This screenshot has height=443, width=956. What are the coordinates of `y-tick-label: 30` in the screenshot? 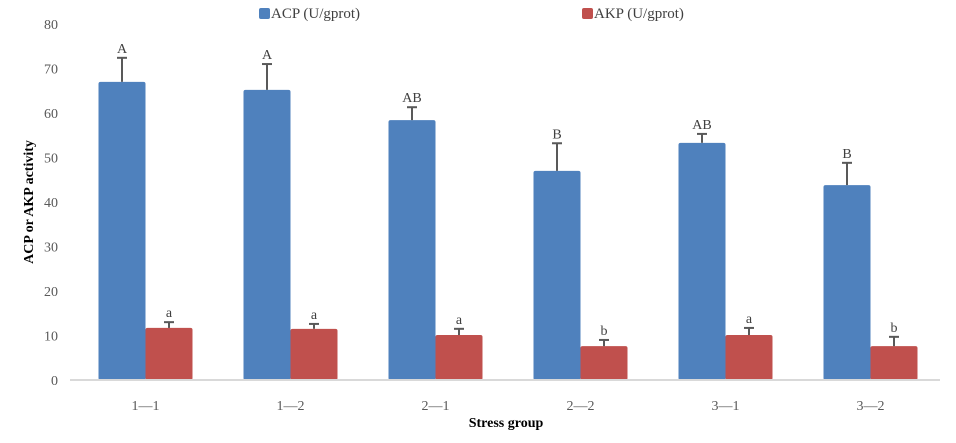 It's located at (51, 248).